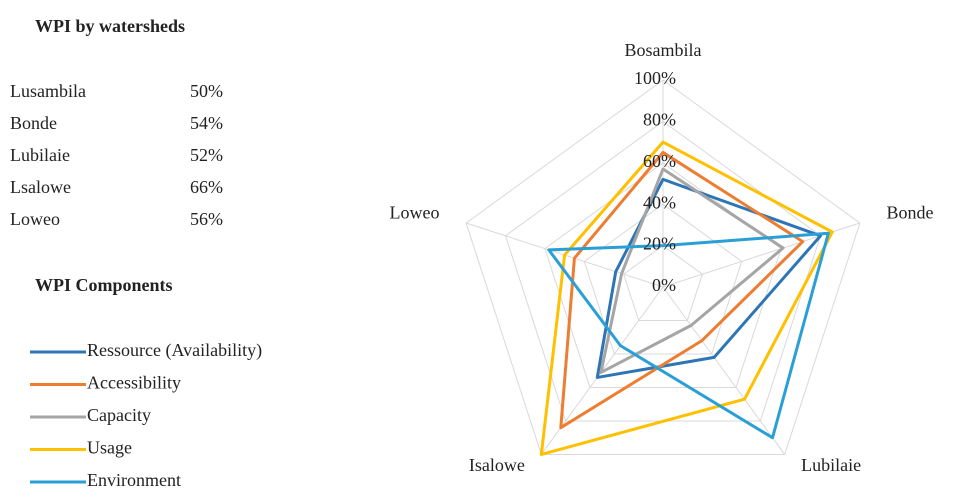  I want to click on table-title: WPI by watersheds, so click(110, 26).